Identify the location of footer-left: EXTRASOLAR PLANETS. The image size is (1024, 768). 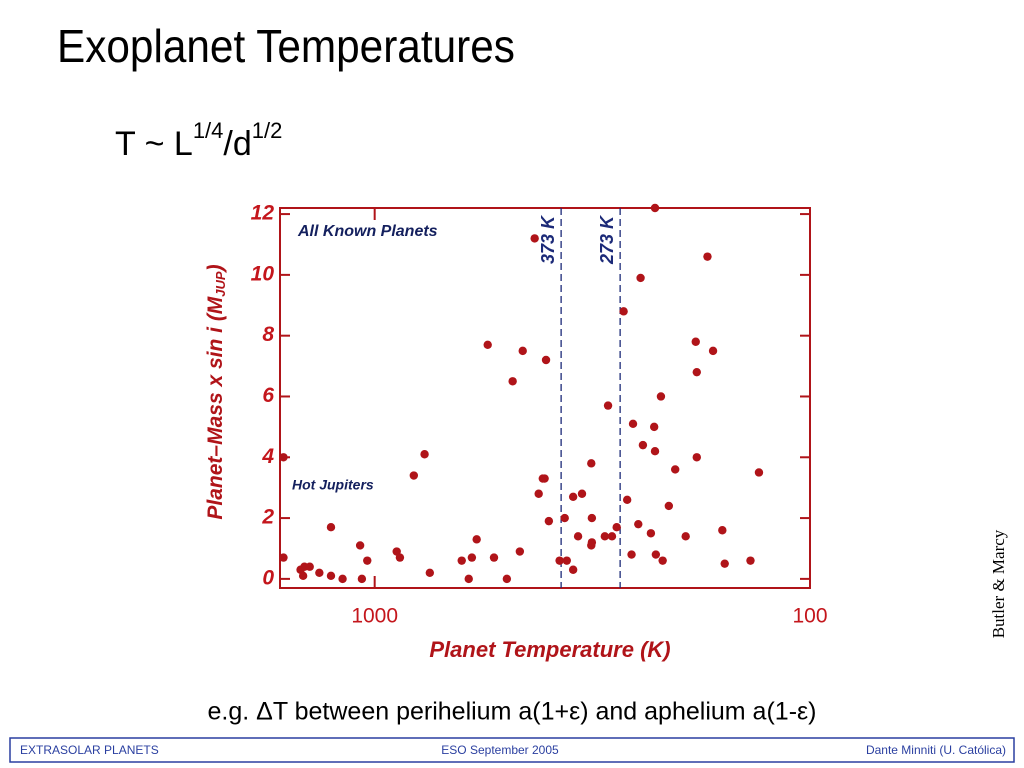
(89, 750).